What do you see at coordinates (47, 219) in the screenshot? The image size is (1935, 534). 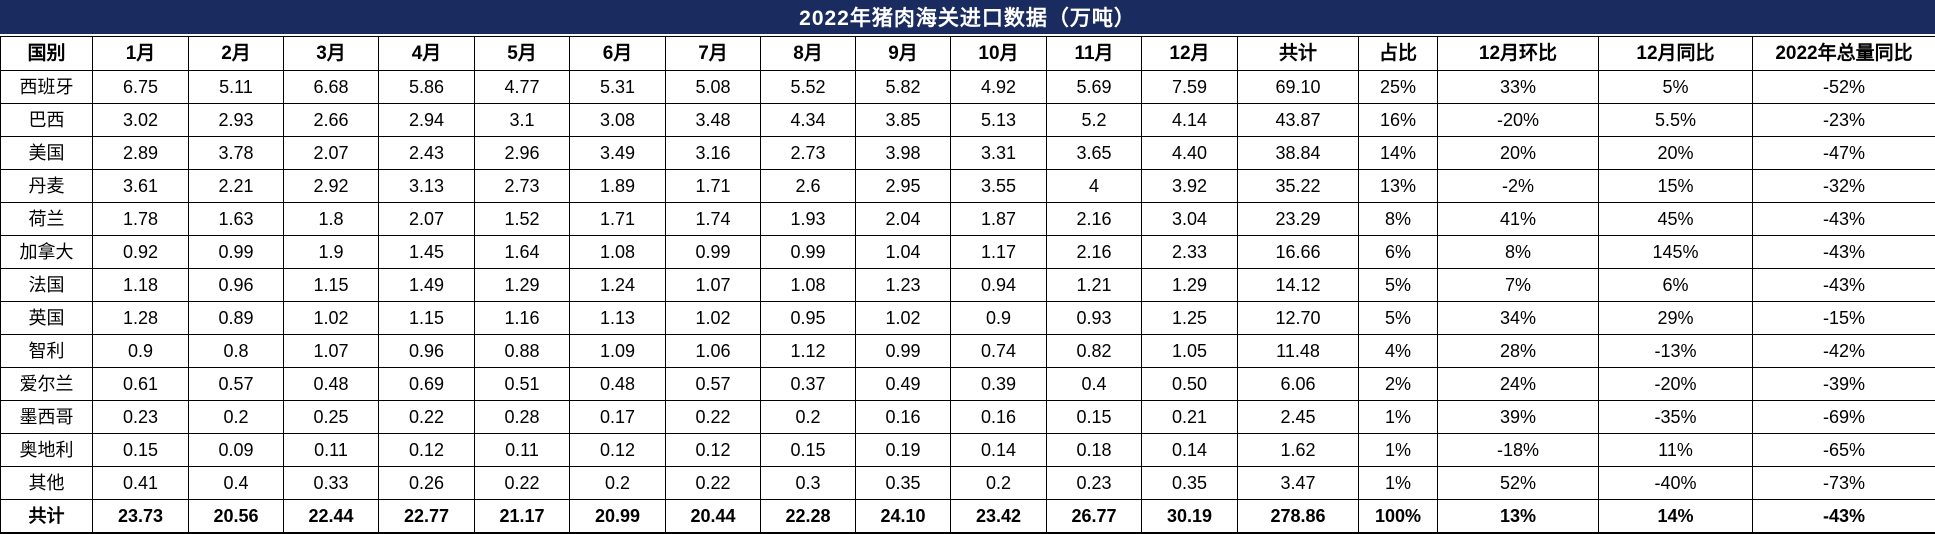 I see `row-label: 荷兰` at bounding box center [47, 219].